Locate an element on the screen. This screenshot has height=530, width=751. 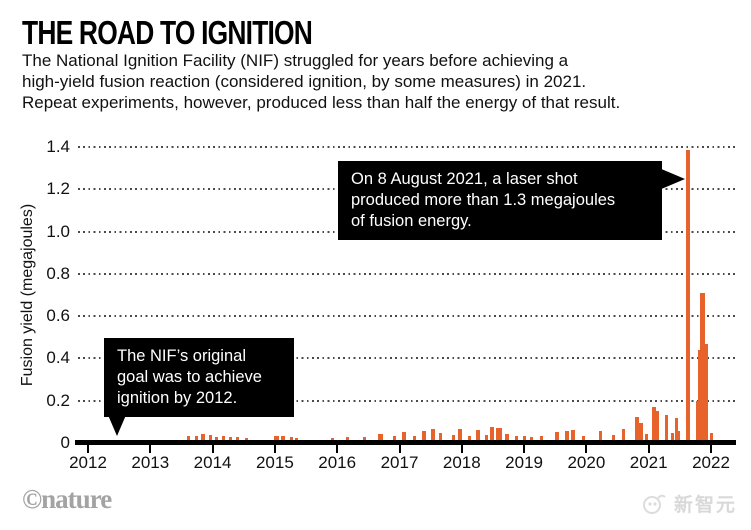
y-tick-label: 0 is located at coordinates (65, 442).